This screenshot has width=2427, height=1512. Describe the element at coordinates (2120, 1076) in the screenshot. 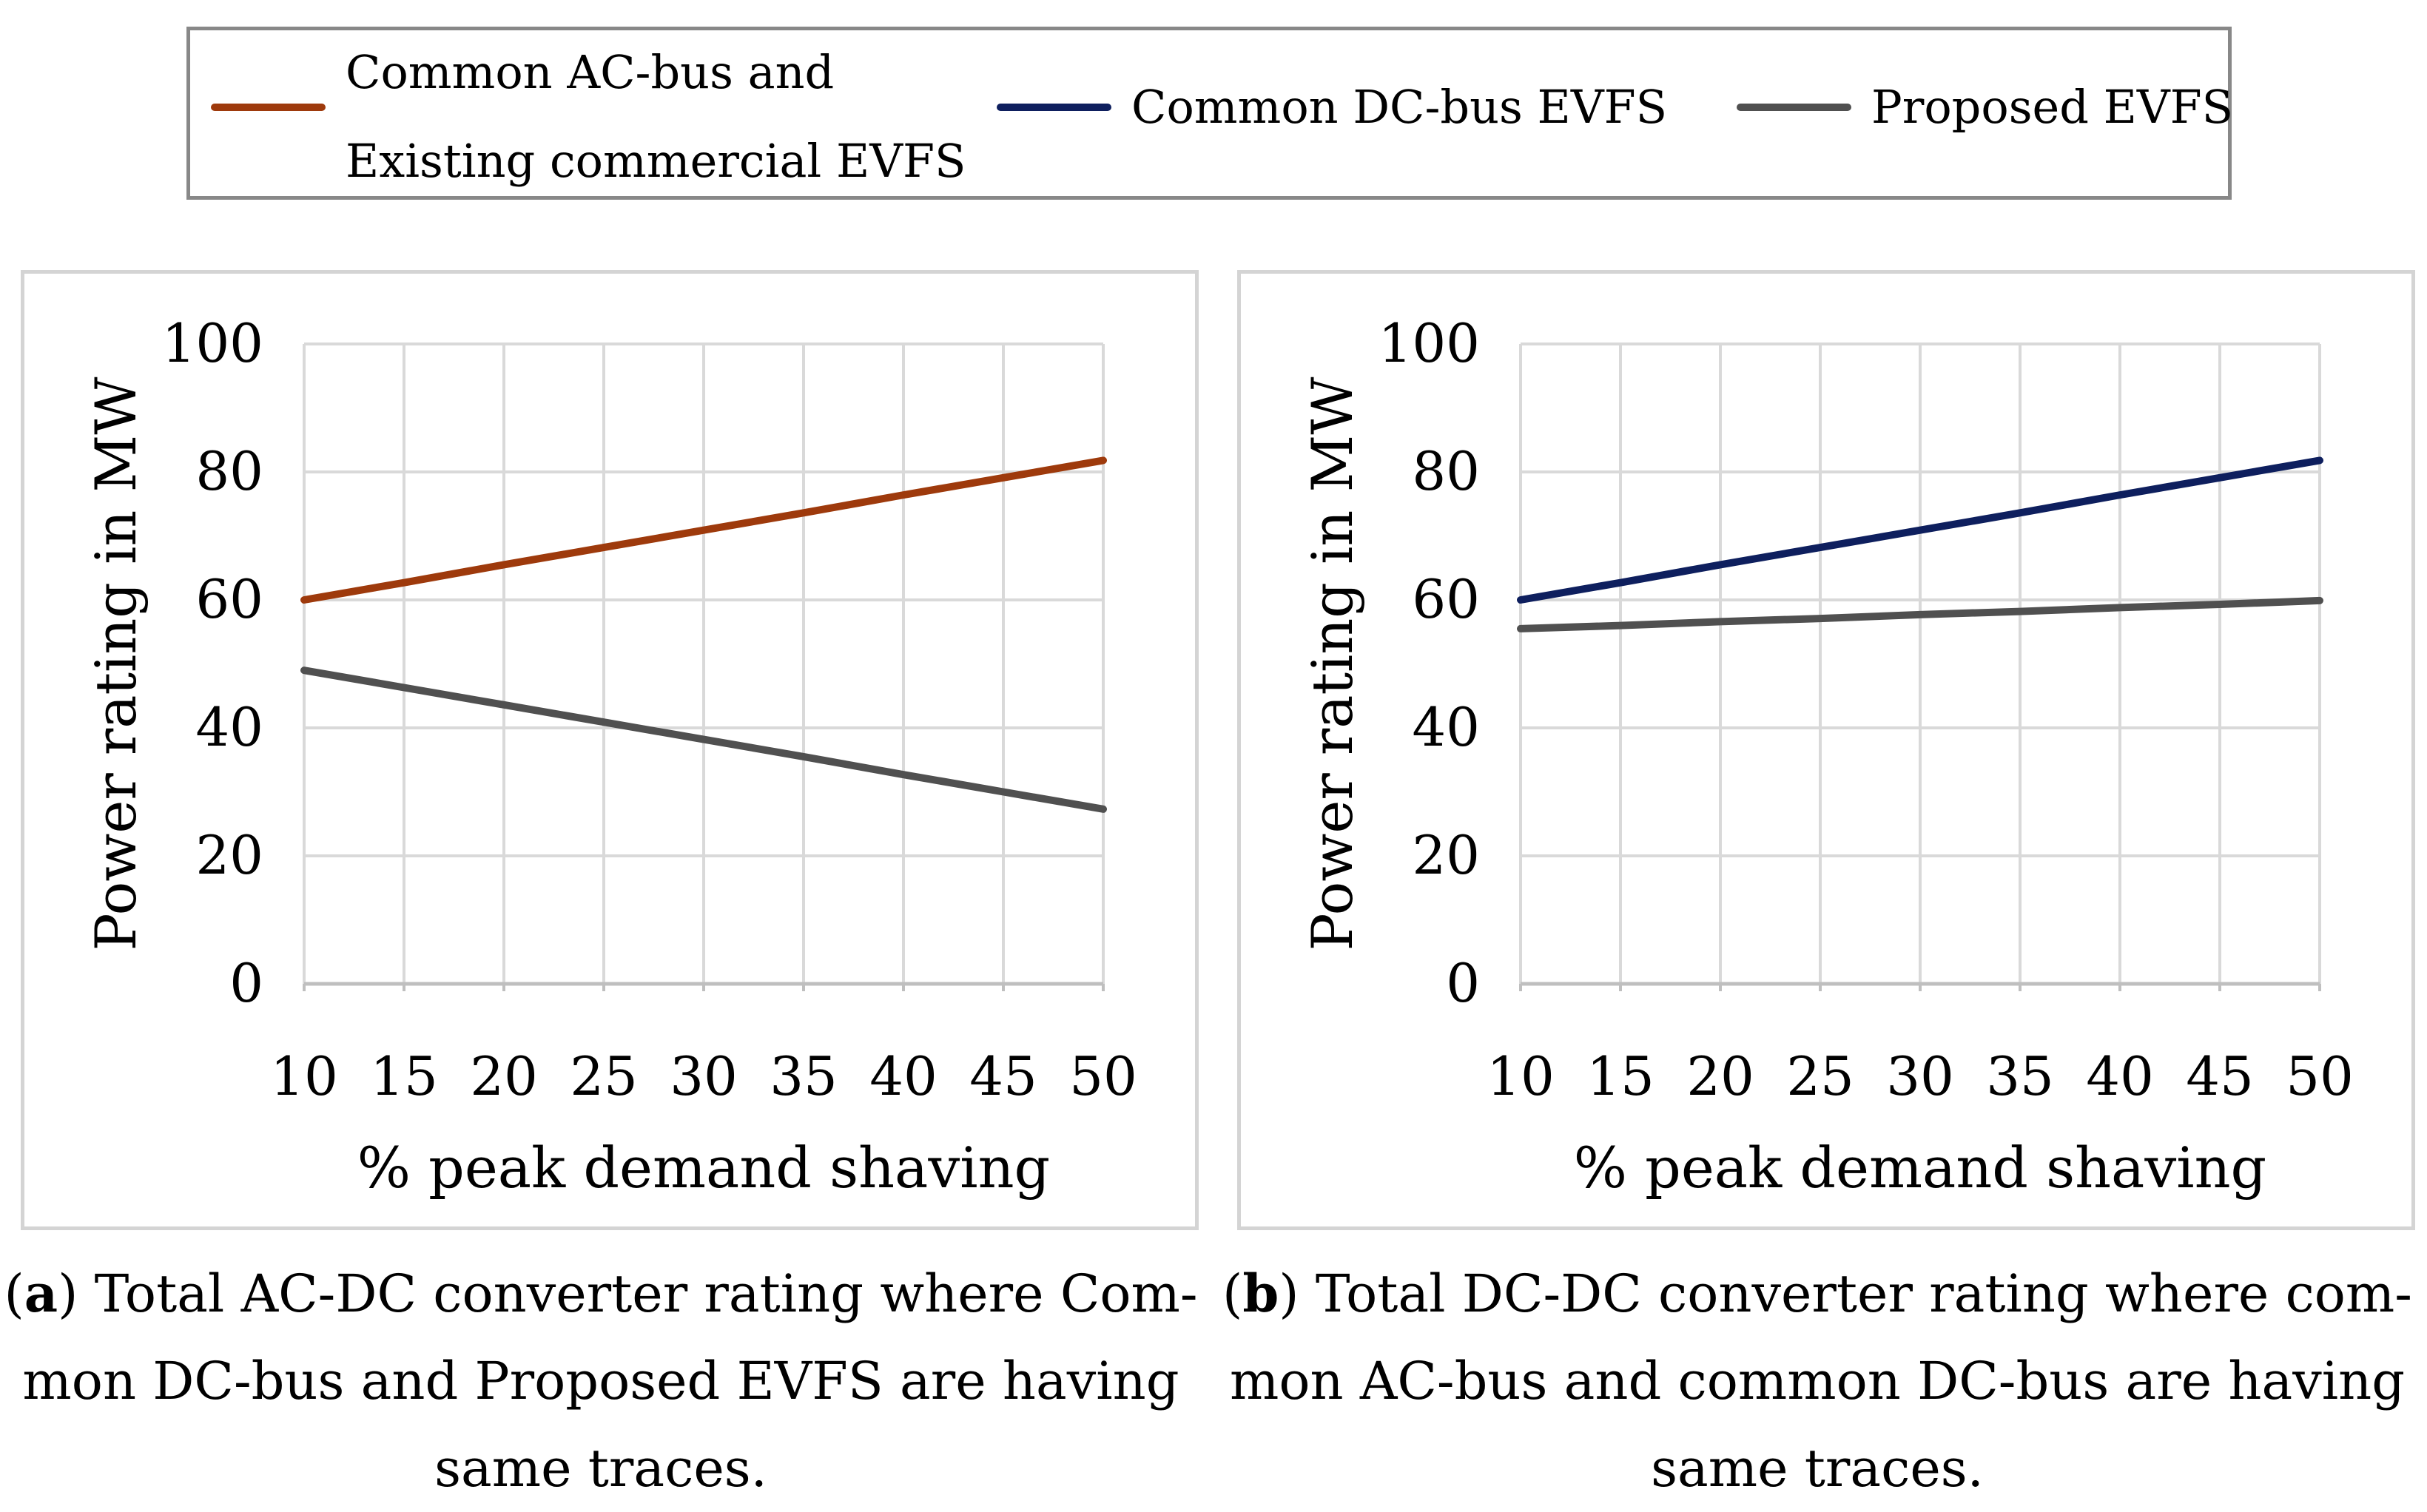

I see `chart-b-x-tick-label-6: 40` at that location.